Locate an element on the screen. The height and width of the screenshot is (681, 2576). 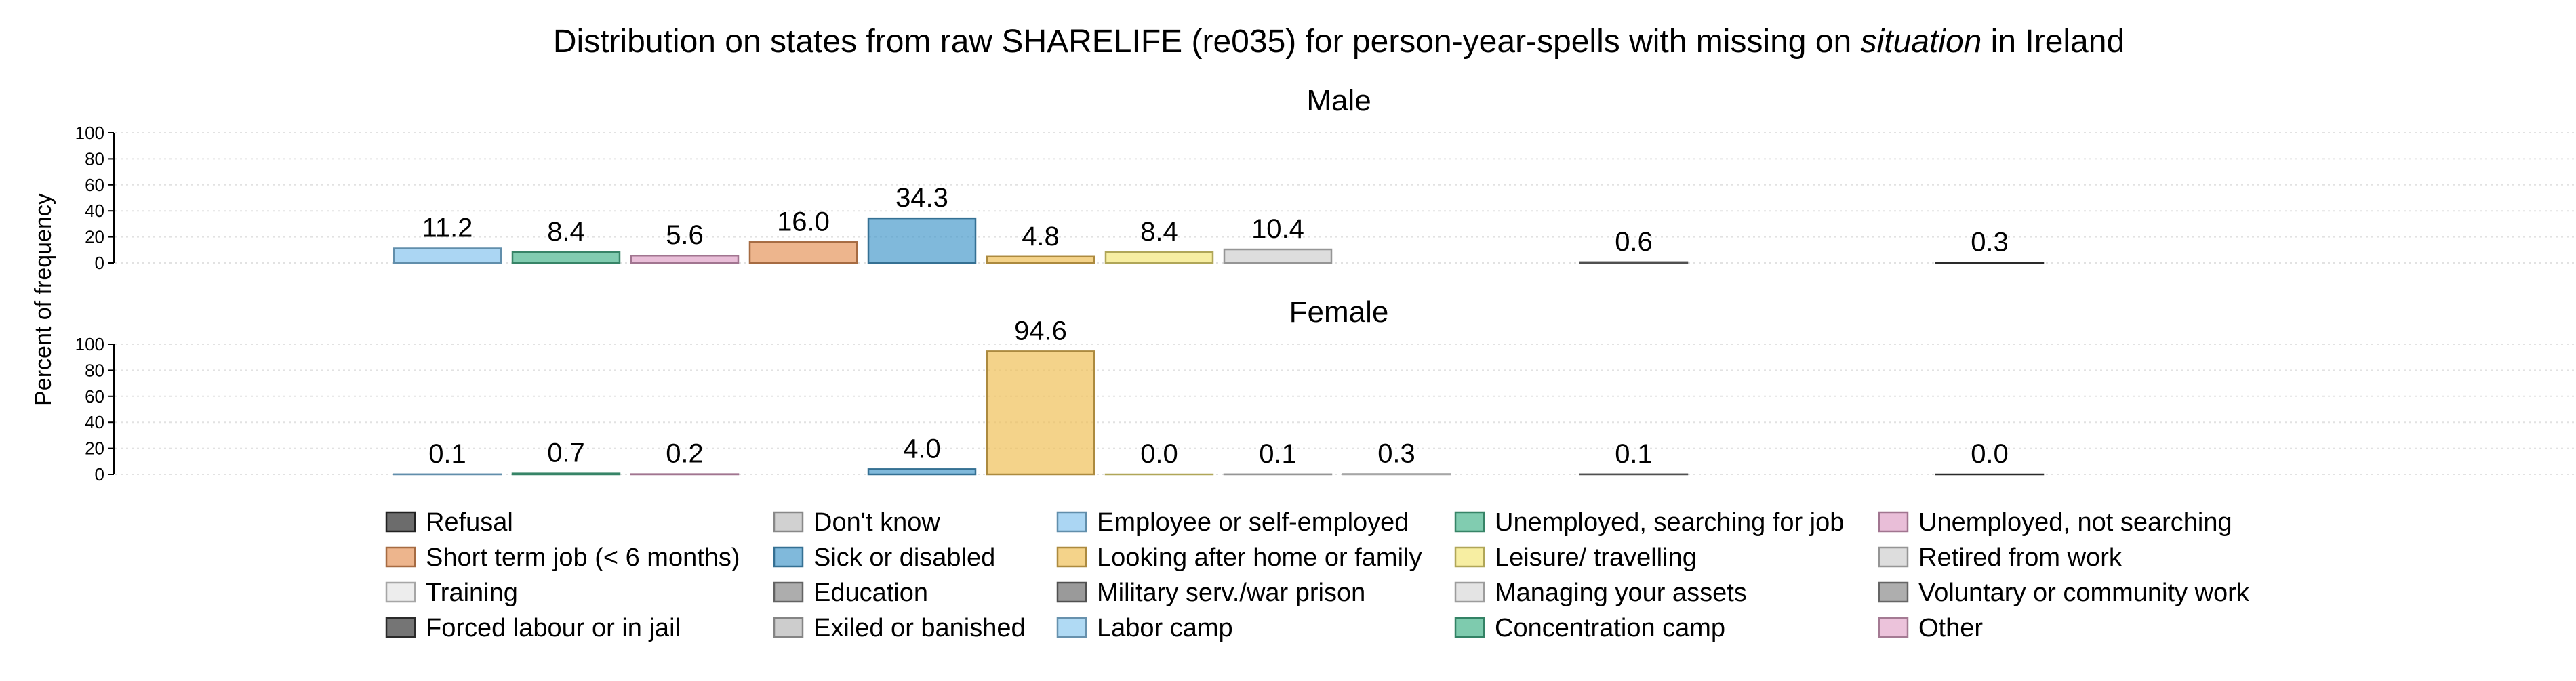
legend-label: Retired from work is located at coordinates (2020, 557).